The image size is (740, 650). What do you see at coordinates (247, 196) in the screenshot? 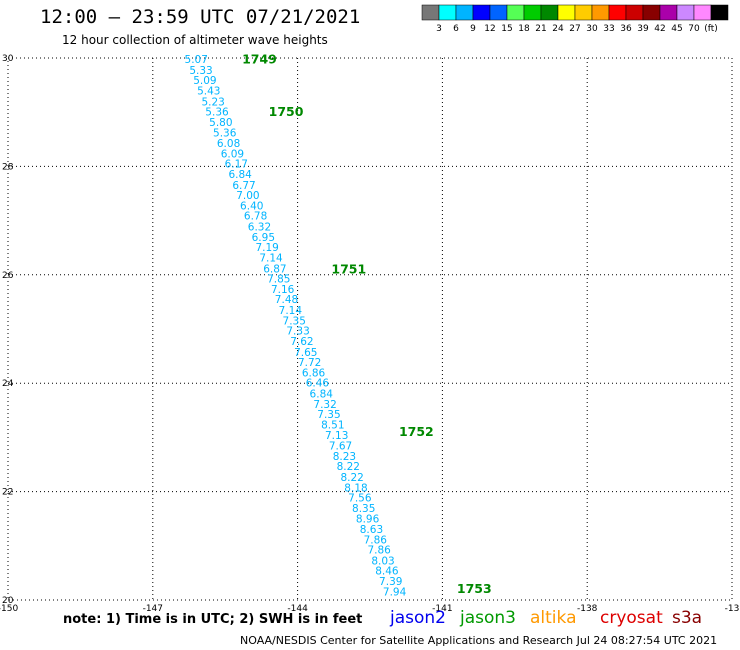
I see `wave-height-point: 7.00` at bounding box center [247, 196].